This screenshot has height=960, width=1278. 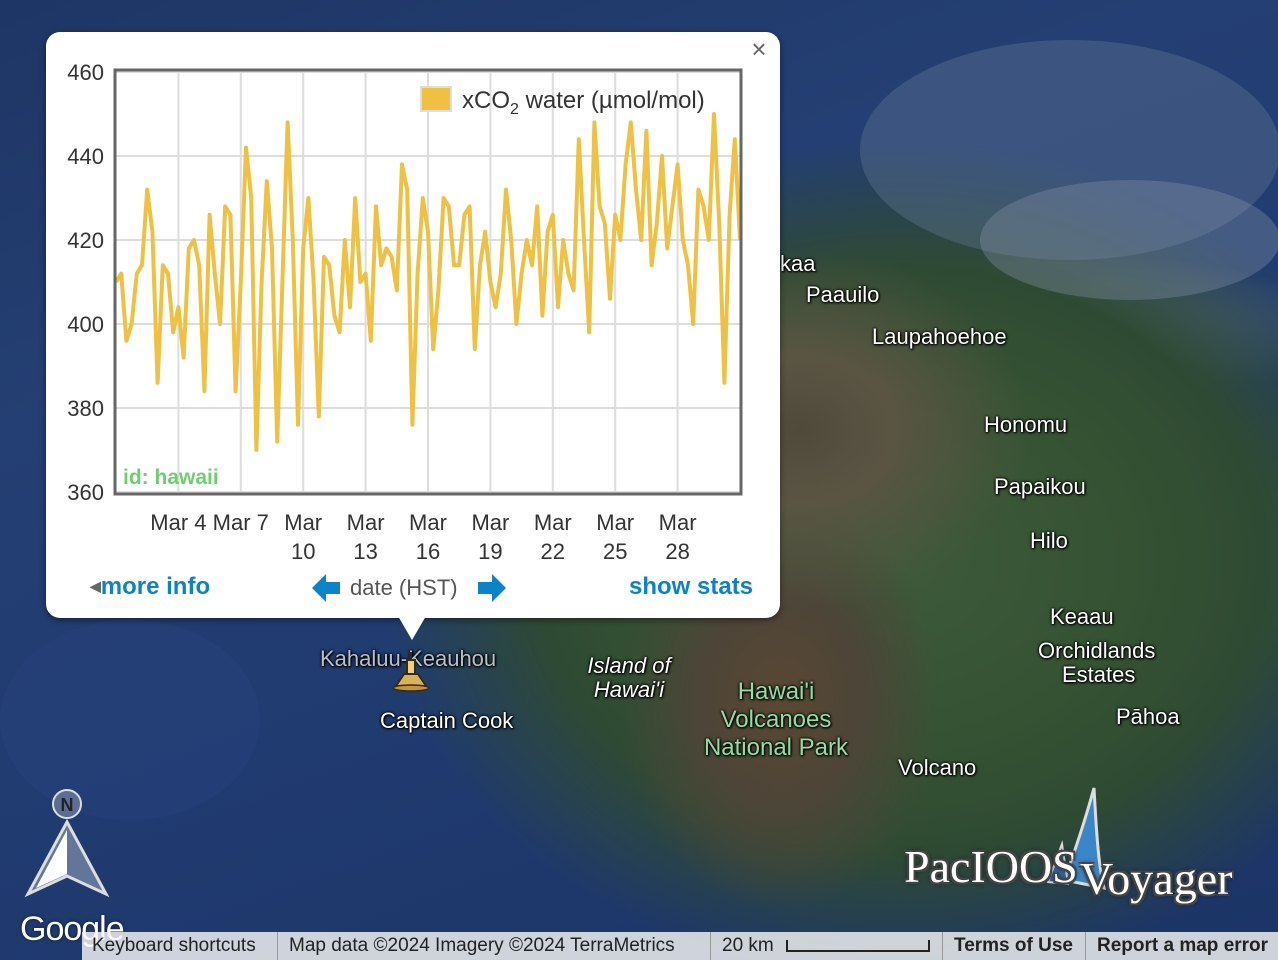 I want to click on y-tick-label: 360, so click(x=85, y=492).